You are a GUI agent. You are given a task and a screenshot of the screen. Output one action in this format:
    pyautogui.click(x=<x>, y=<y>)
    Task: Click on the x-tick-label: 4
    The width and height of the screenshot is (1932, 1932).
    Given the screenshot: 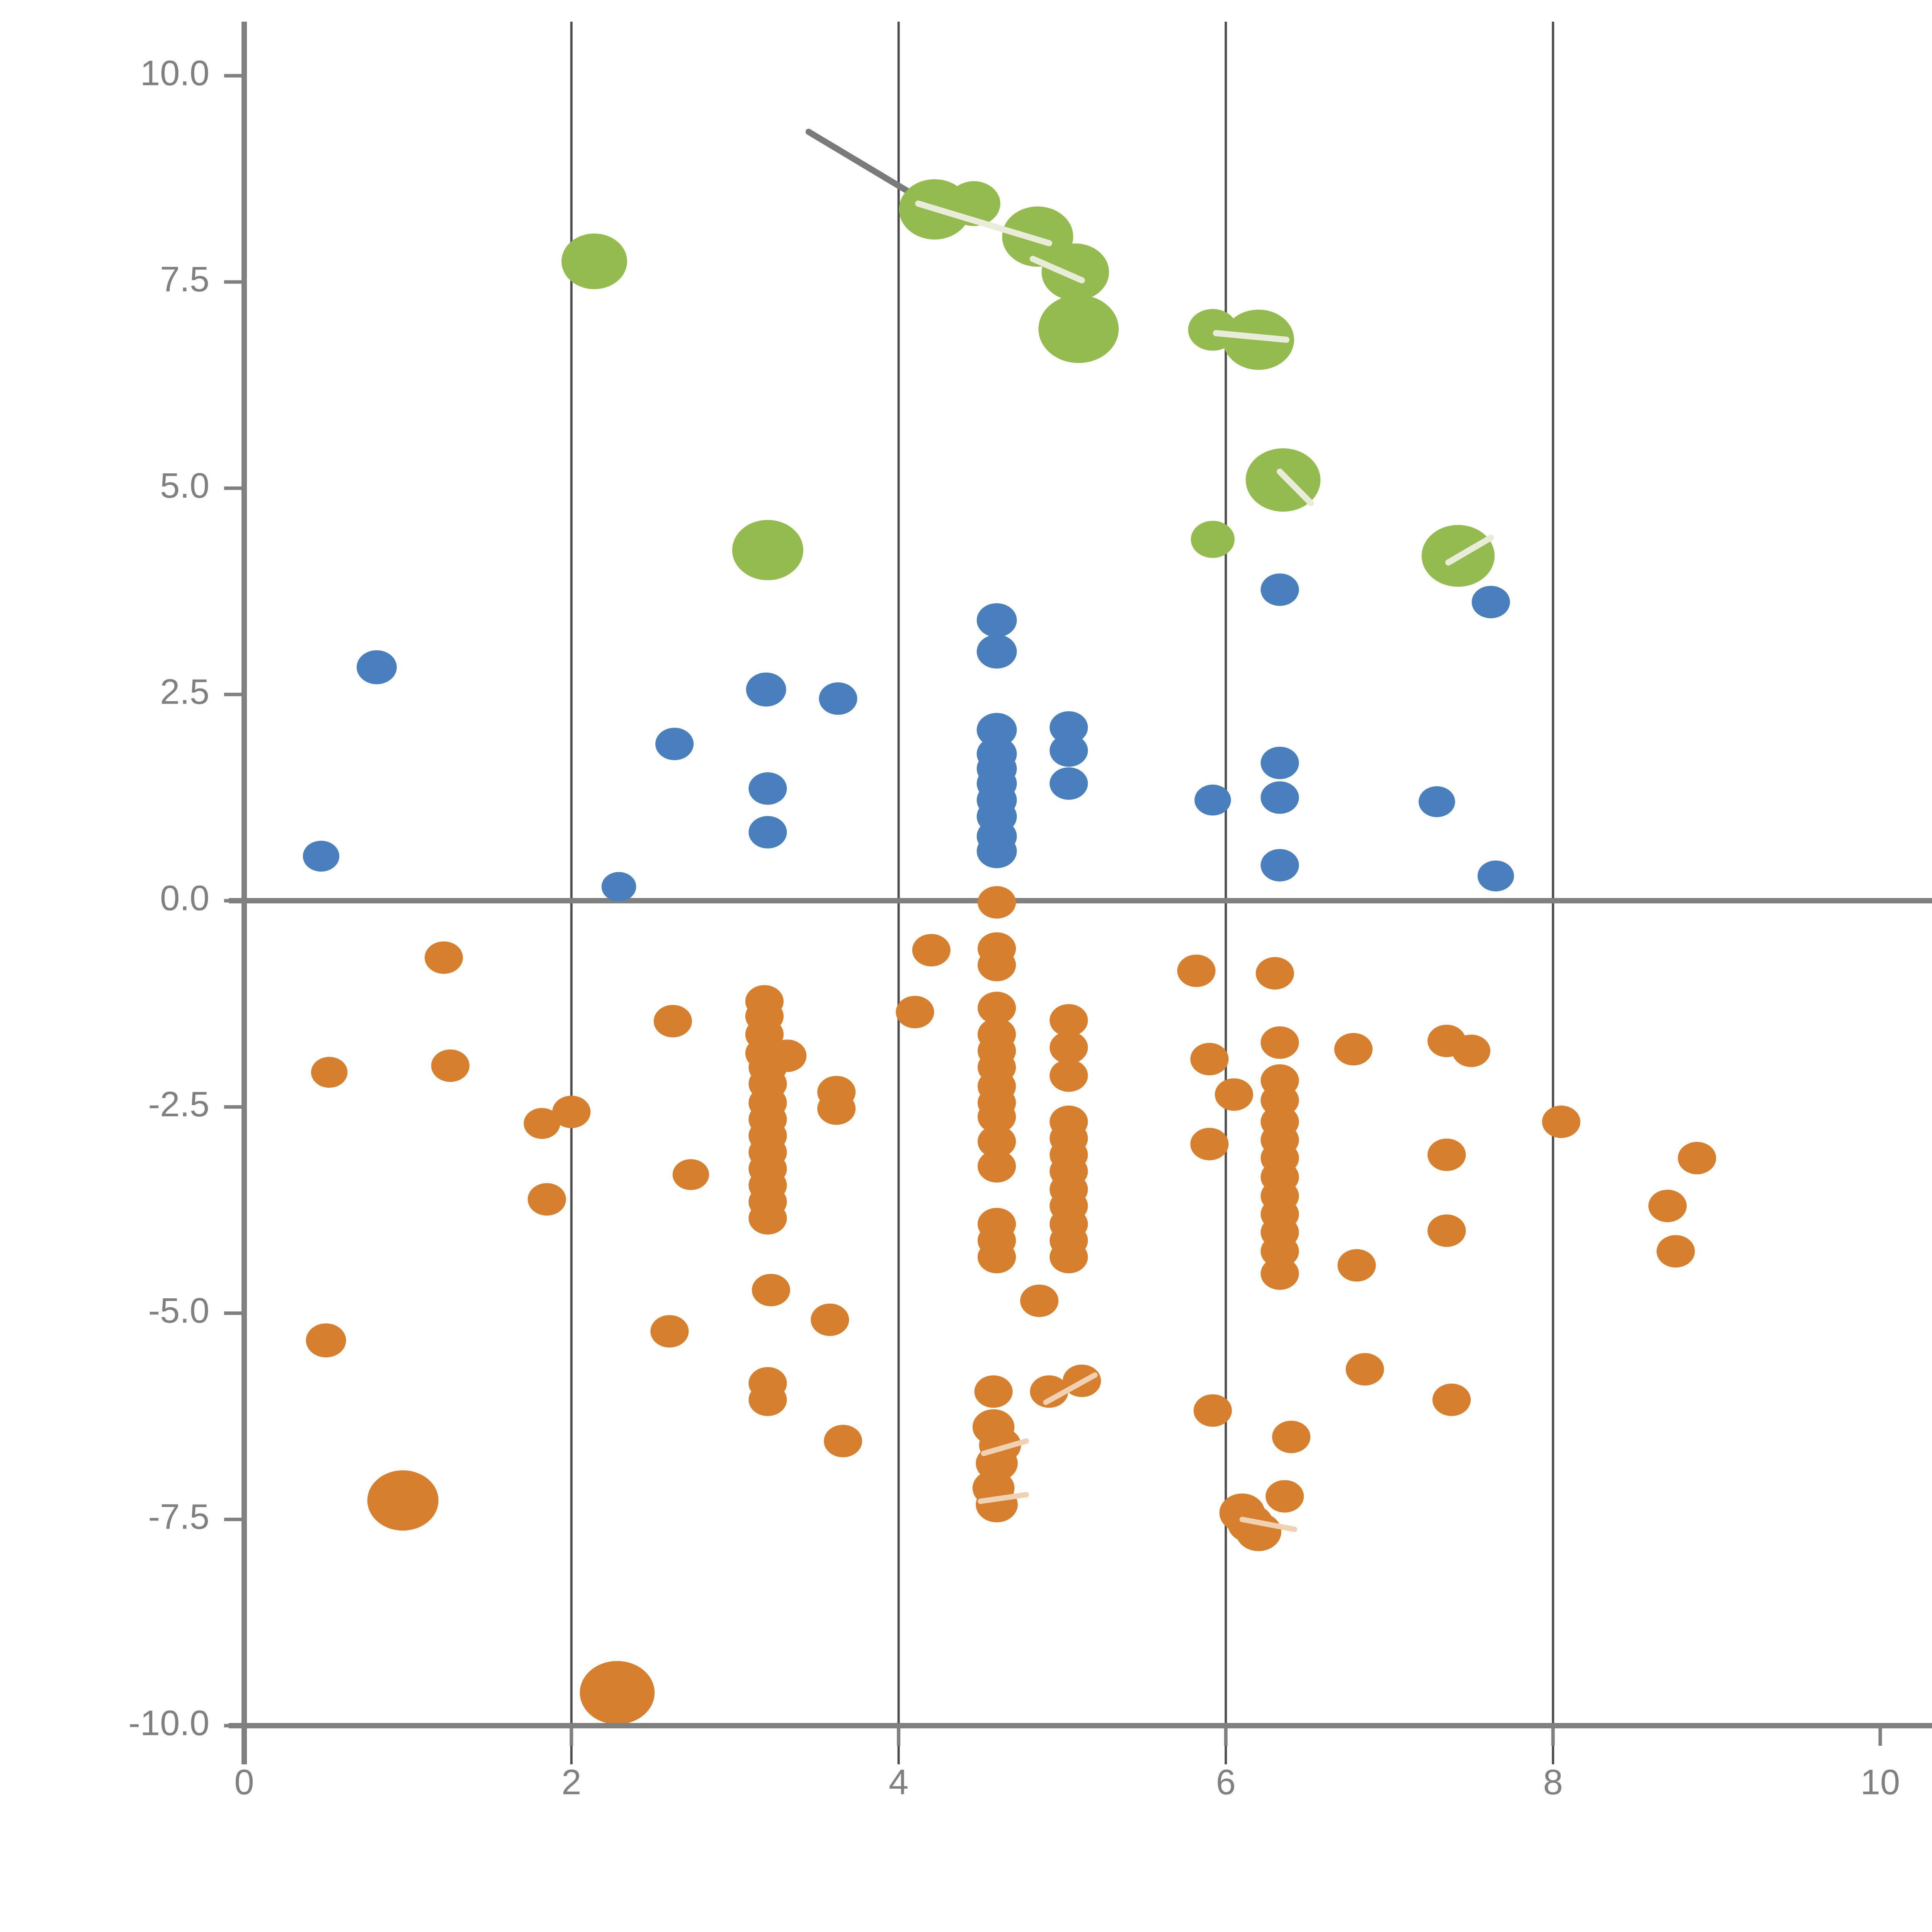 What is the action you would take?
    pyautogui.click(x=899, y=1783)
    